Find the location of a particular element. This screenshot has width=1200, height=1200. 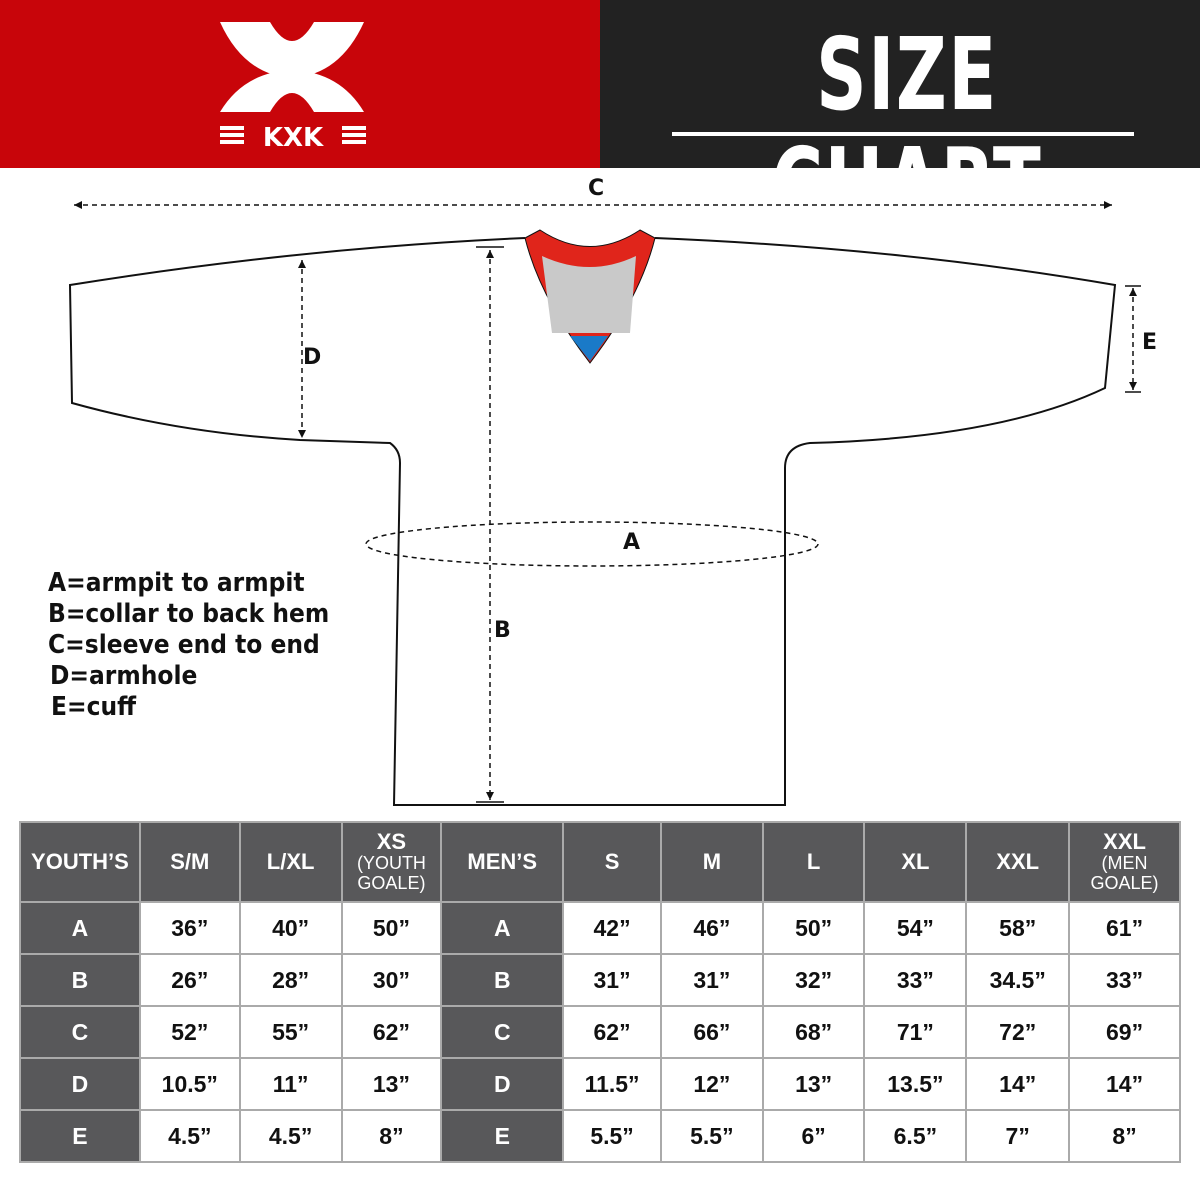

label-b: B is located at coordinates (502, 630).